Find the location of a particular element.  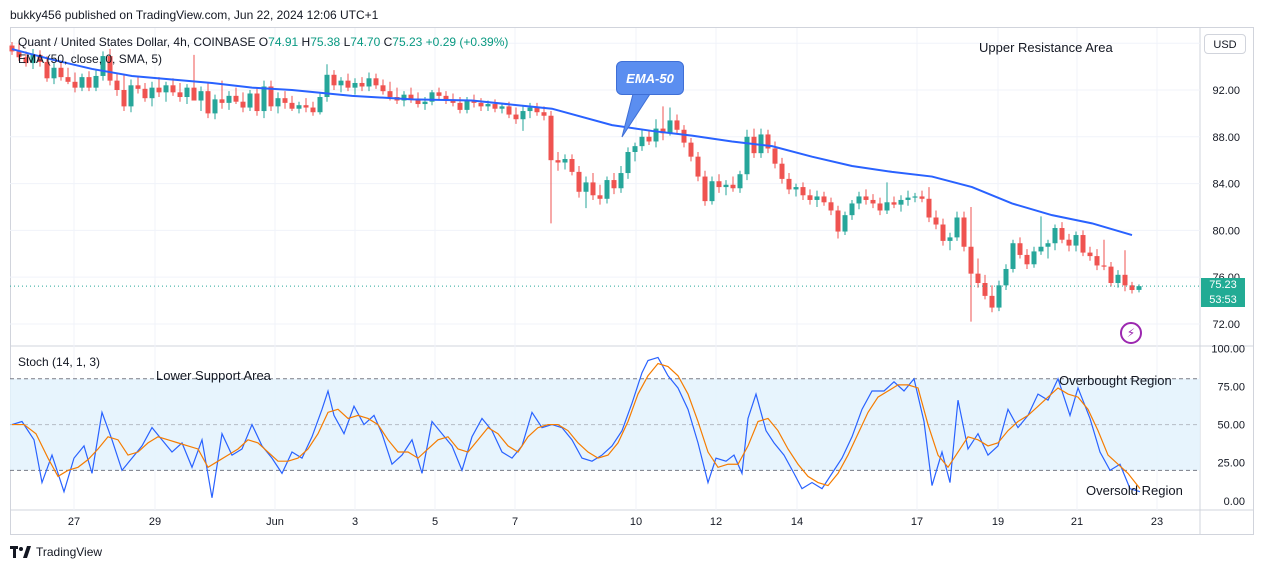

time-tick-label: 27 is located at coordinates (74, 522).